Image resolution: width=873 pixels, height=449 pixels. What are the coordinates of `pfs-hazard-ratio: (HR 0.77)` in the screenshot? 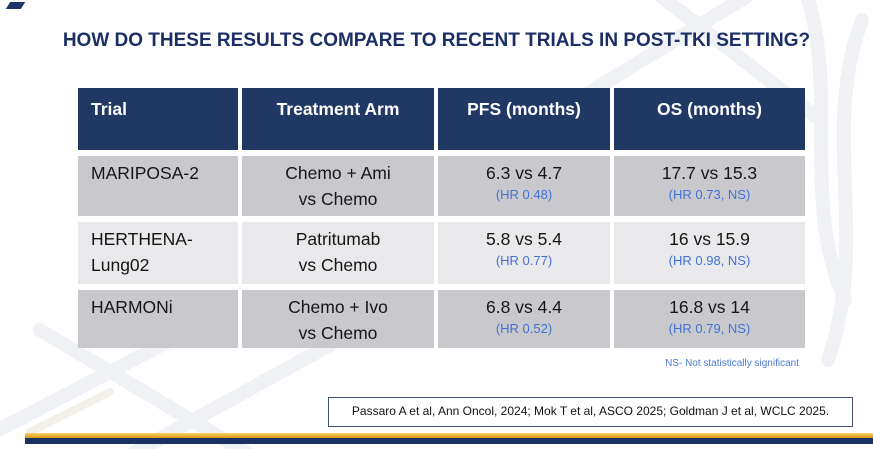 It's located at (524, 260).